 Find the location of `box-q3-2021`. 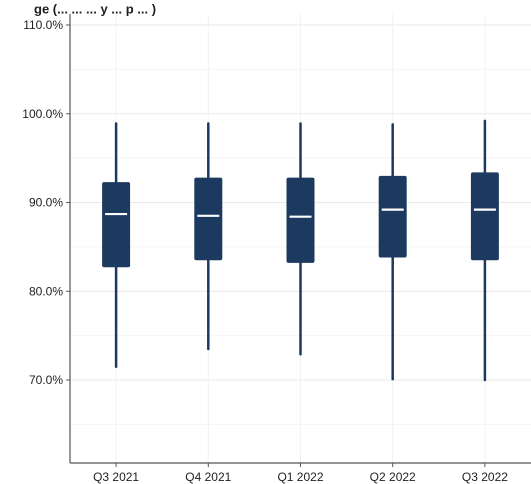

box-q3-2021 is located at coordinates (116, 245).